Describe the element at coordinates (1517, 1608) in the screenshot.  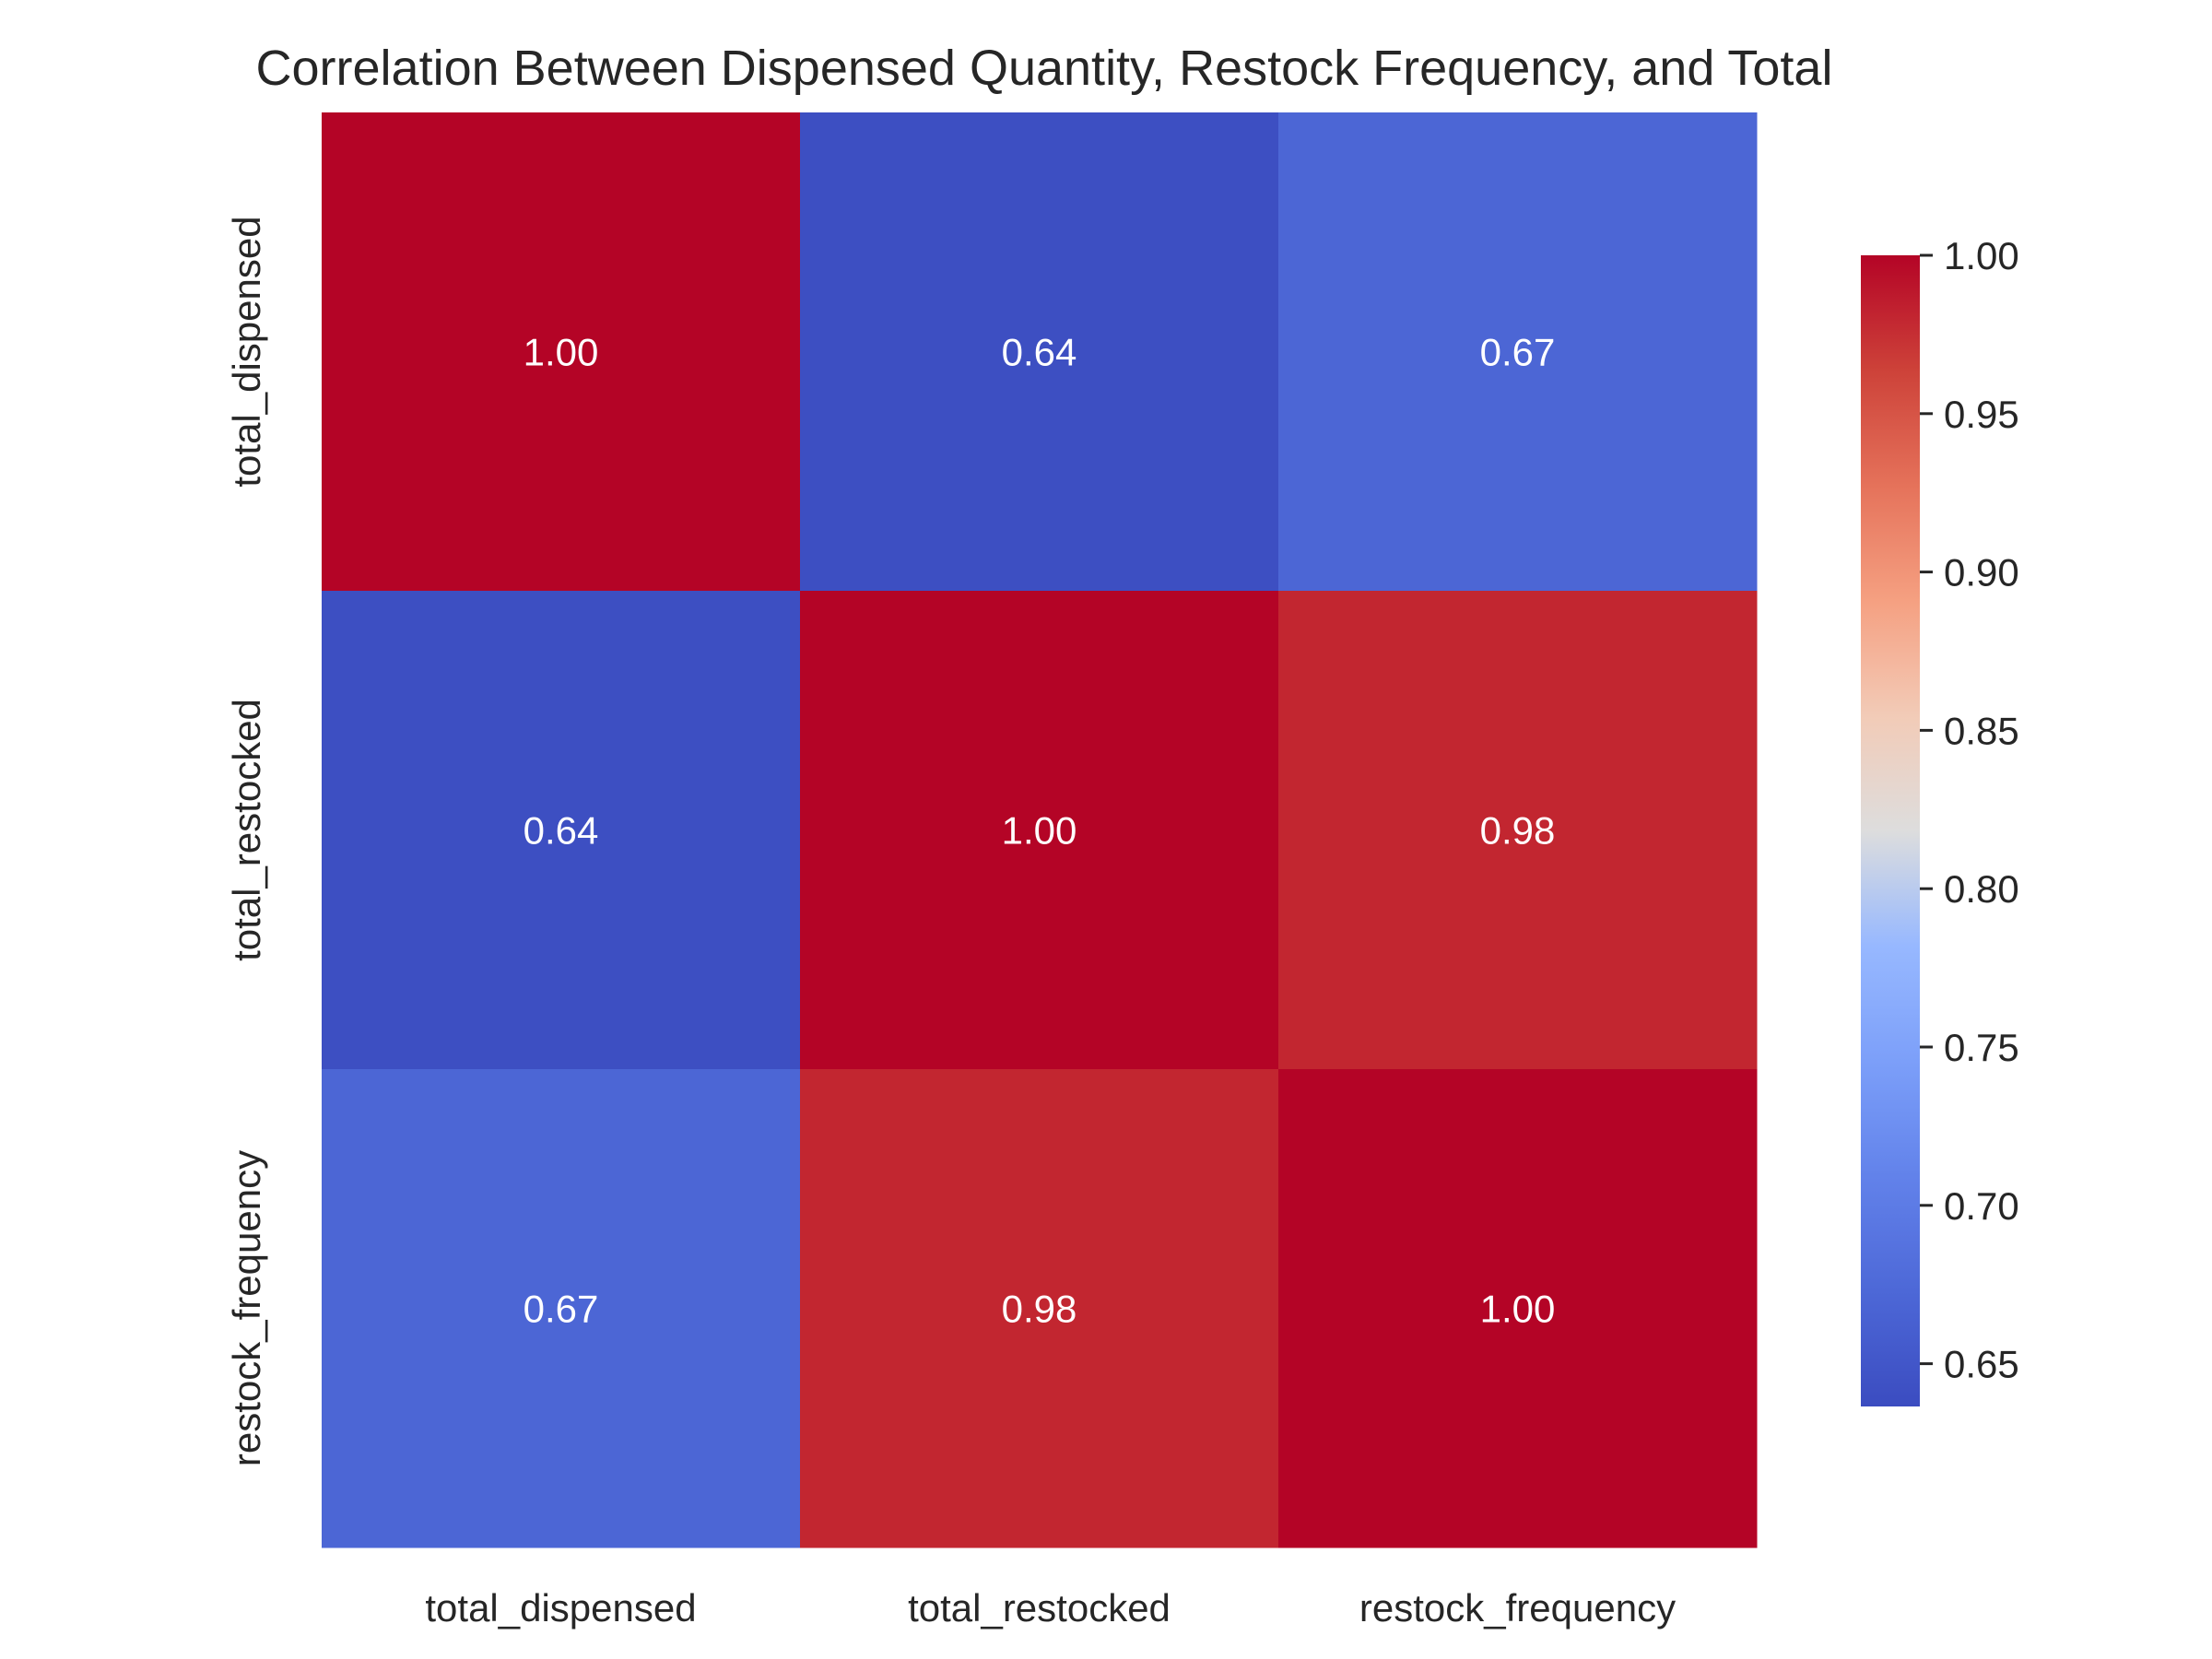
I see `x-tick-label-restock-frequency: restock_frequency` at that location.